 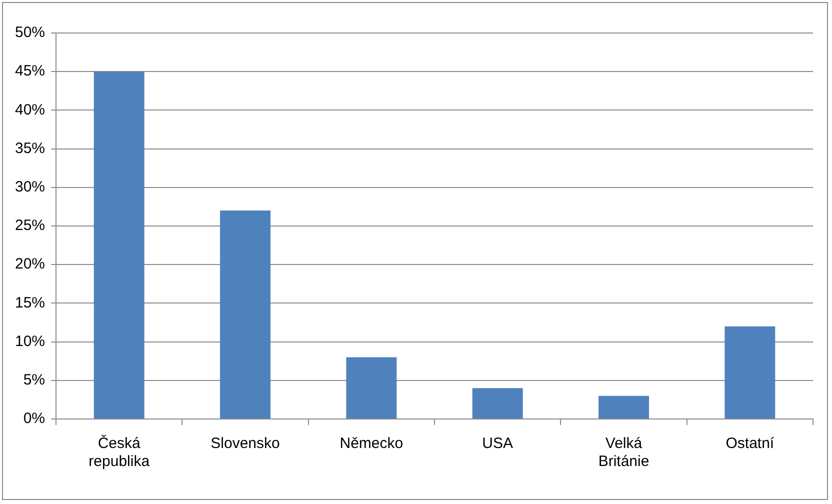 What do you see at coordinates (30, 341) in the screenshot?
I see `y-tick-label: 10%` at bounding box center [30, 341].